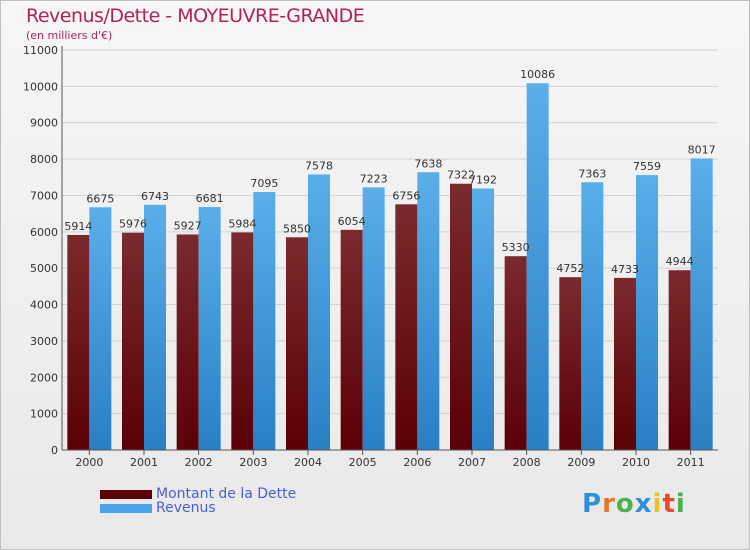  I want to click on data-label-debt: 4733, so click(625, 269).